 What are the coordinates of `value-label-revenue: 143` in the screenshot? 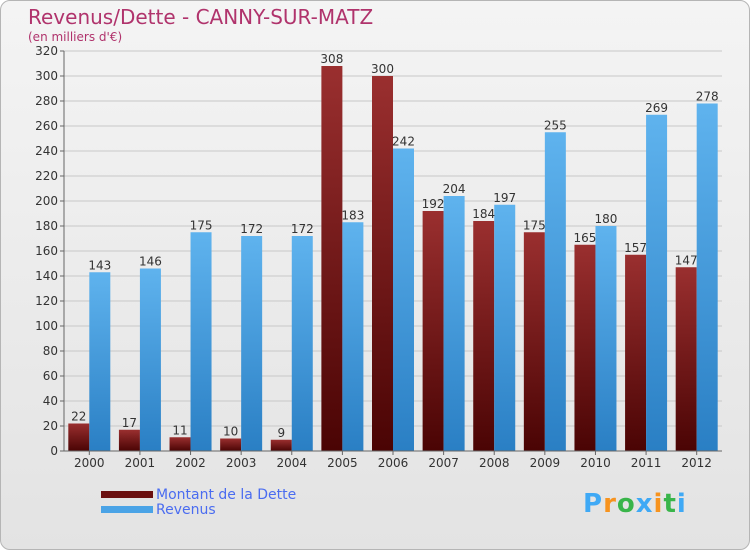 It's located at (99, 265).